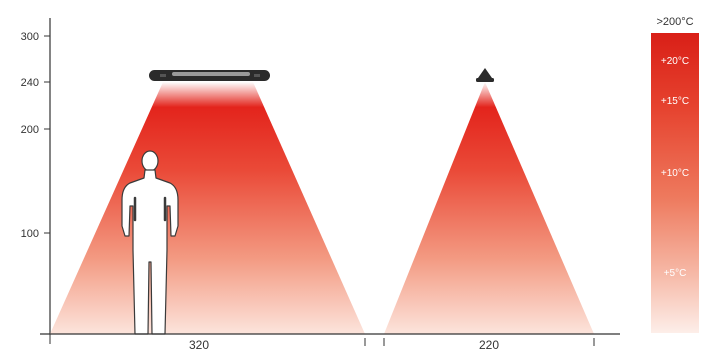  I want to click on tick-label: 240, so click(30, 83).